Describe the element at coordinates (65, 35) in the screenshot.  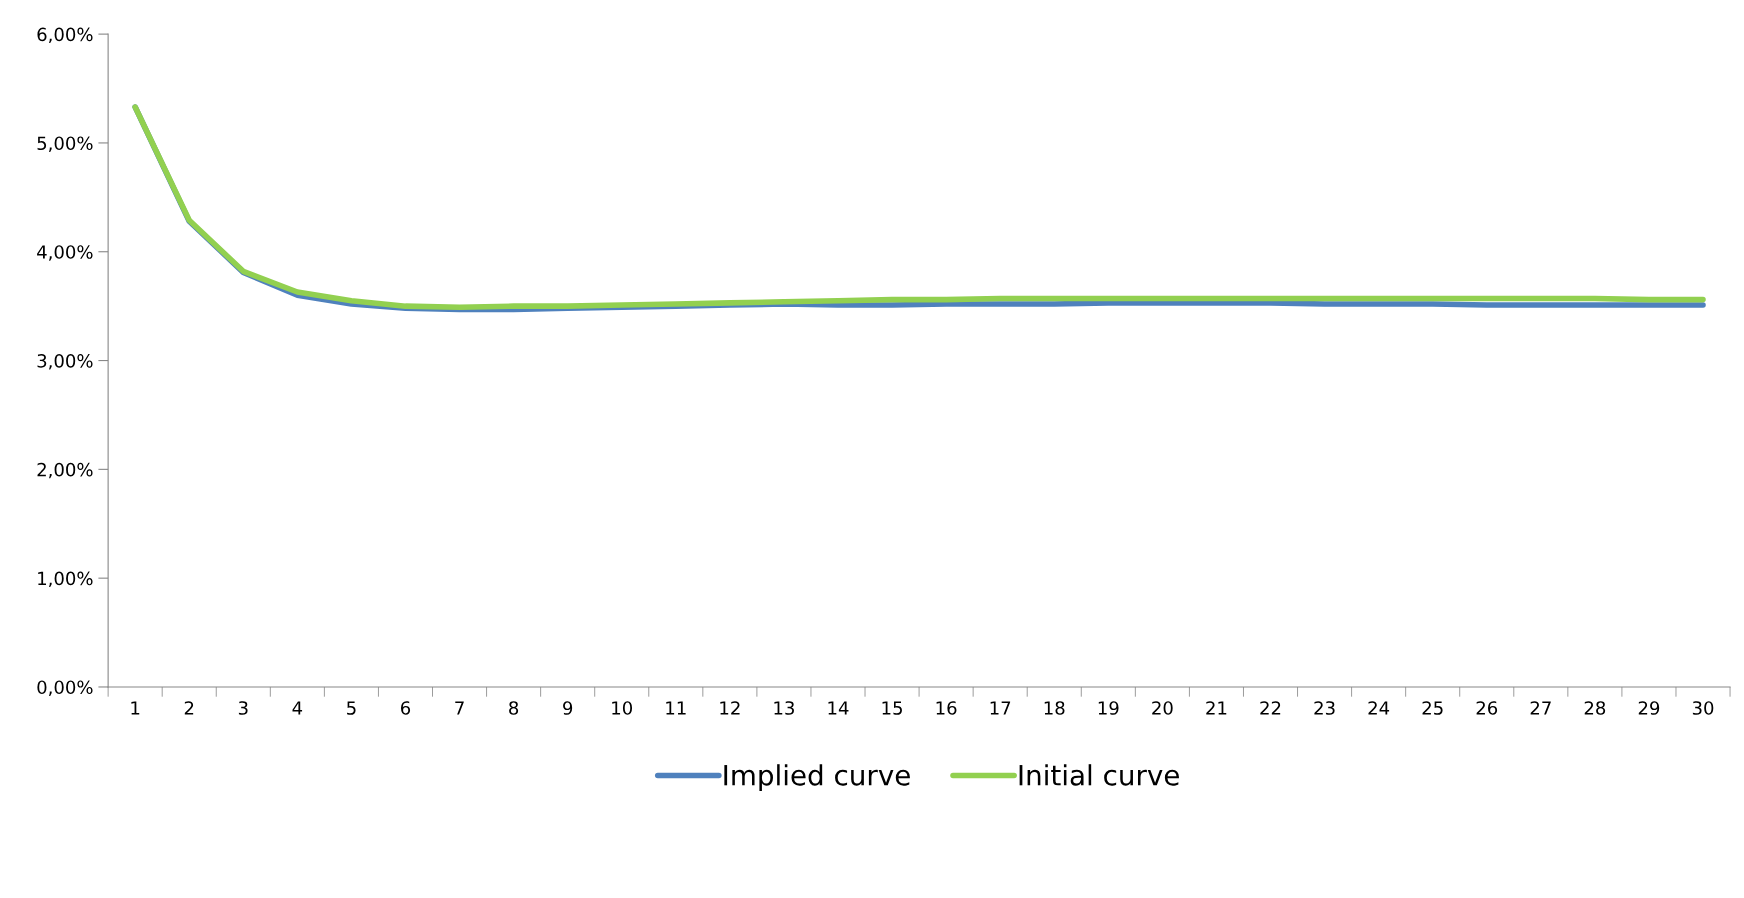
I see `y-tick-label: 6,00%` at that location.